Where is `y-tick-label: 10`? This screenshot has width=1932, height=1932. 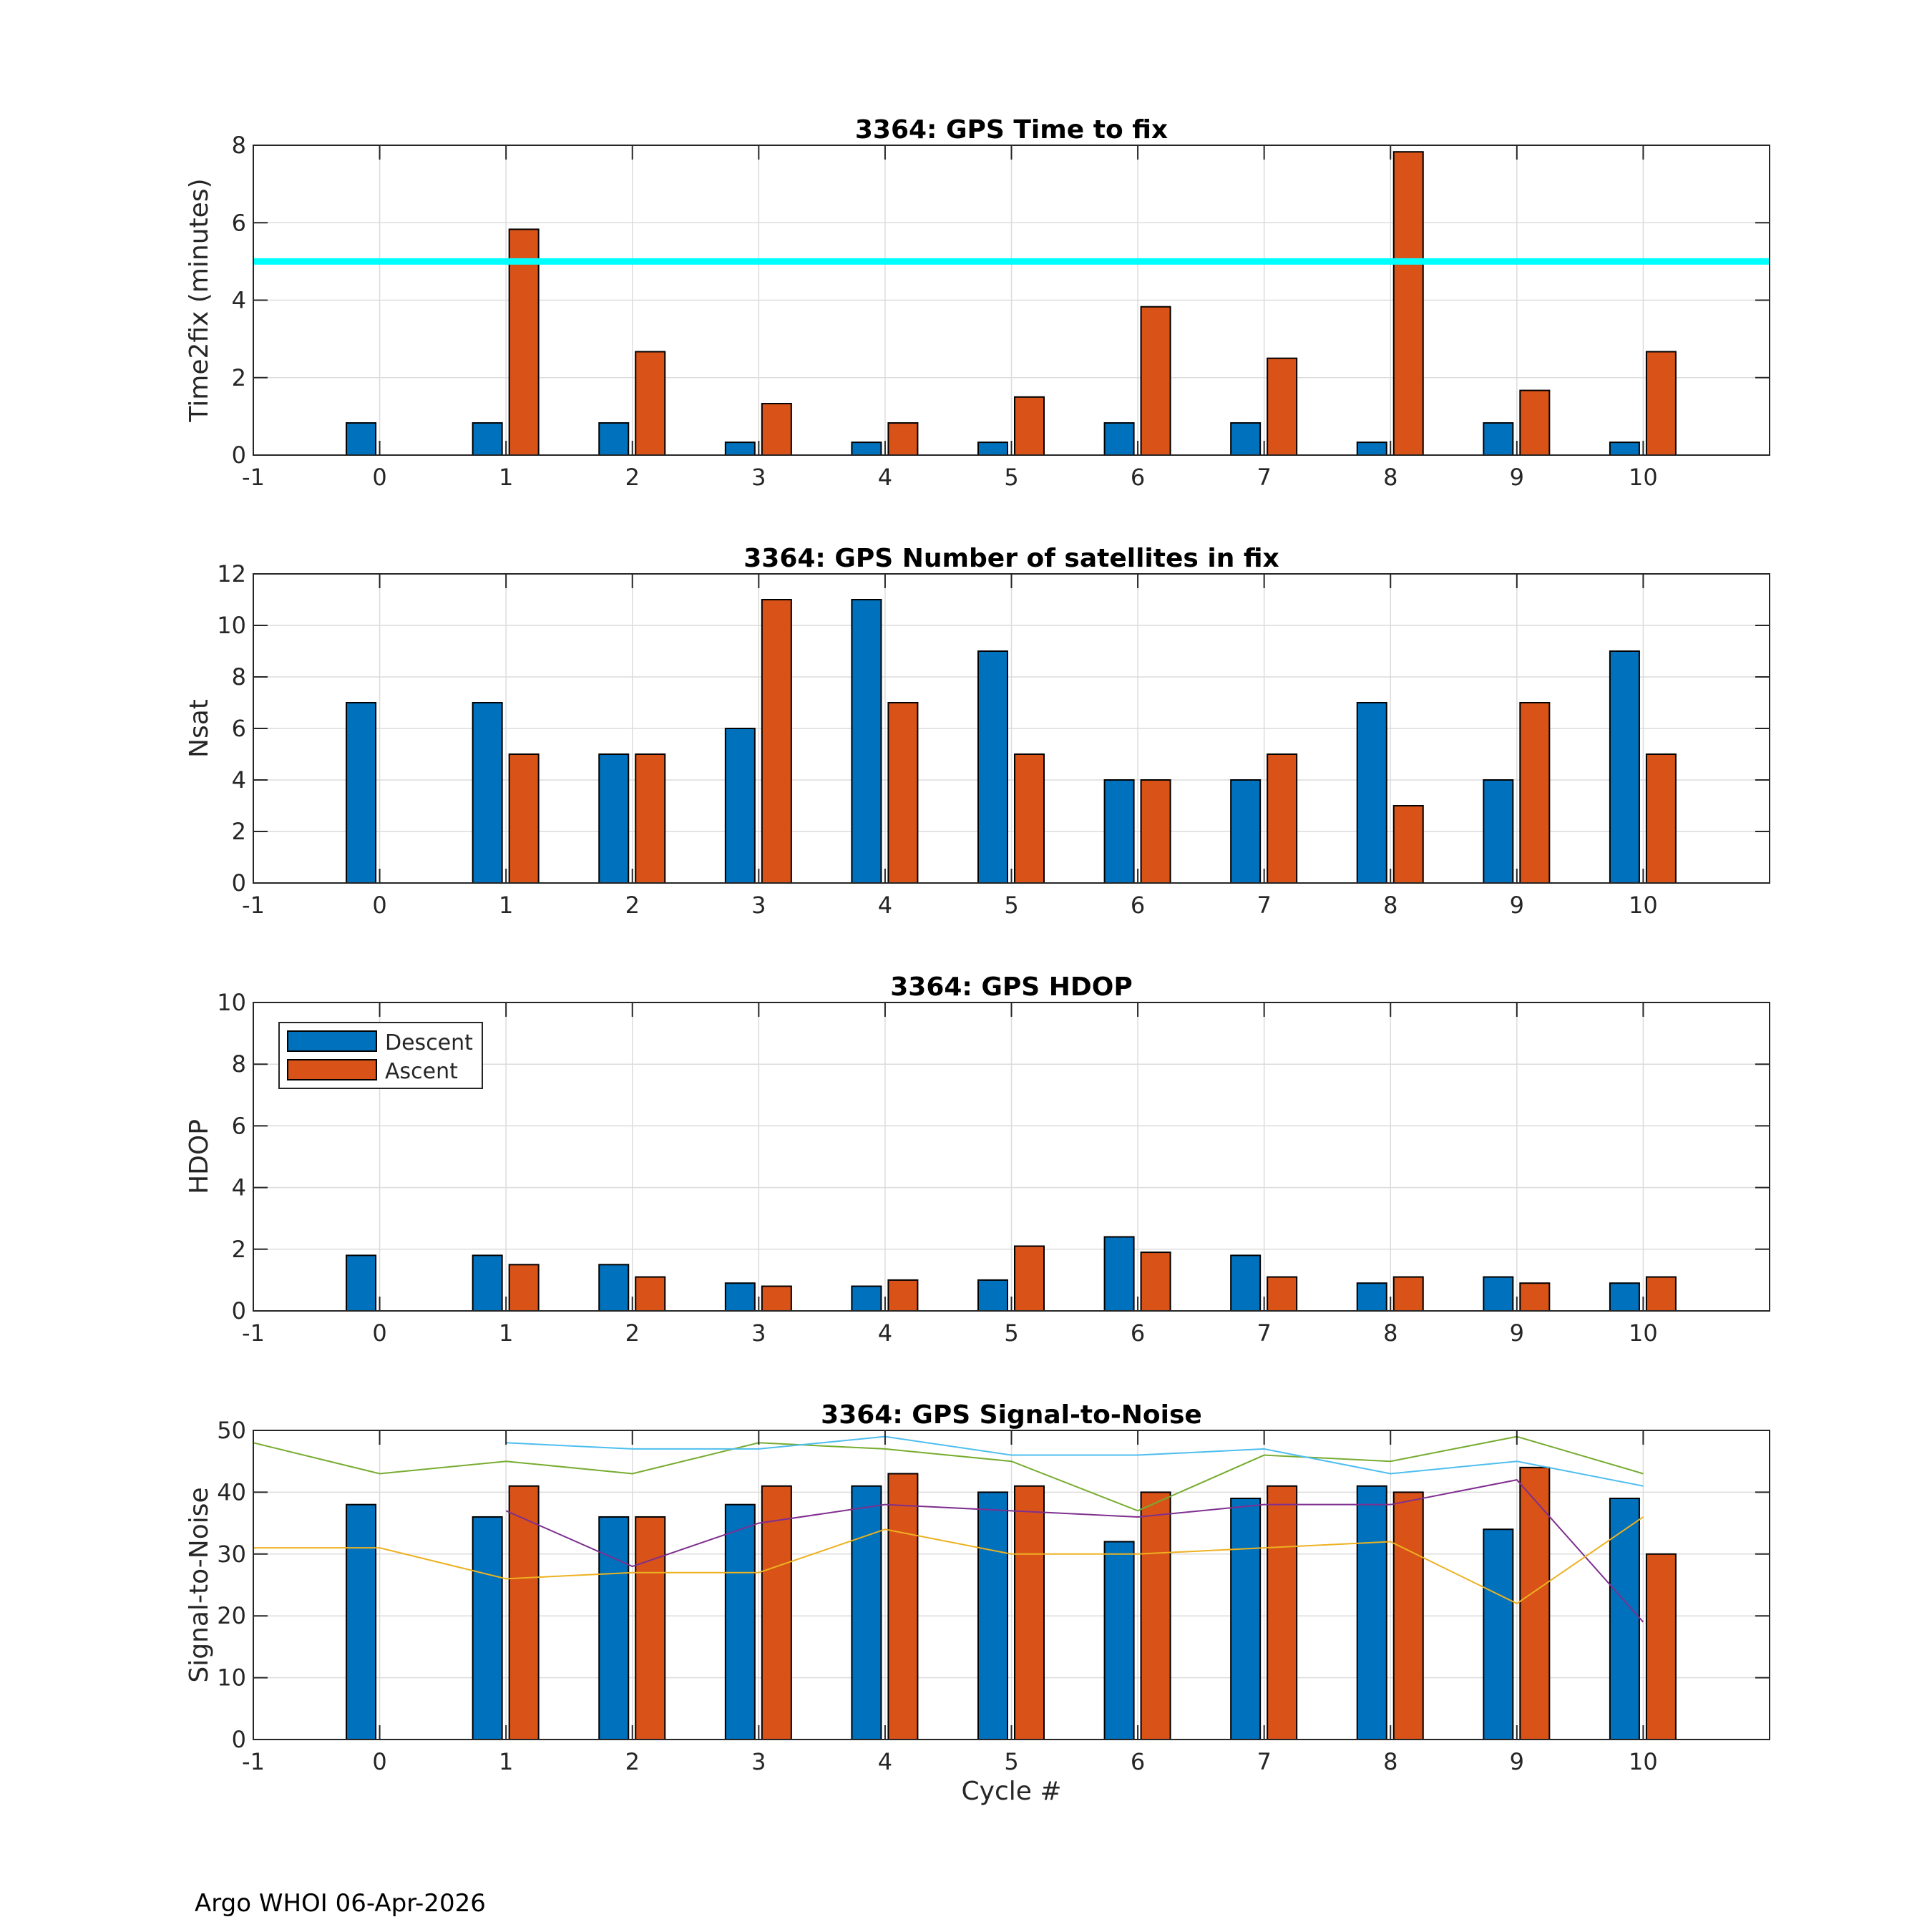 y-tick-label: 10 is located at coordinates (231, 625).